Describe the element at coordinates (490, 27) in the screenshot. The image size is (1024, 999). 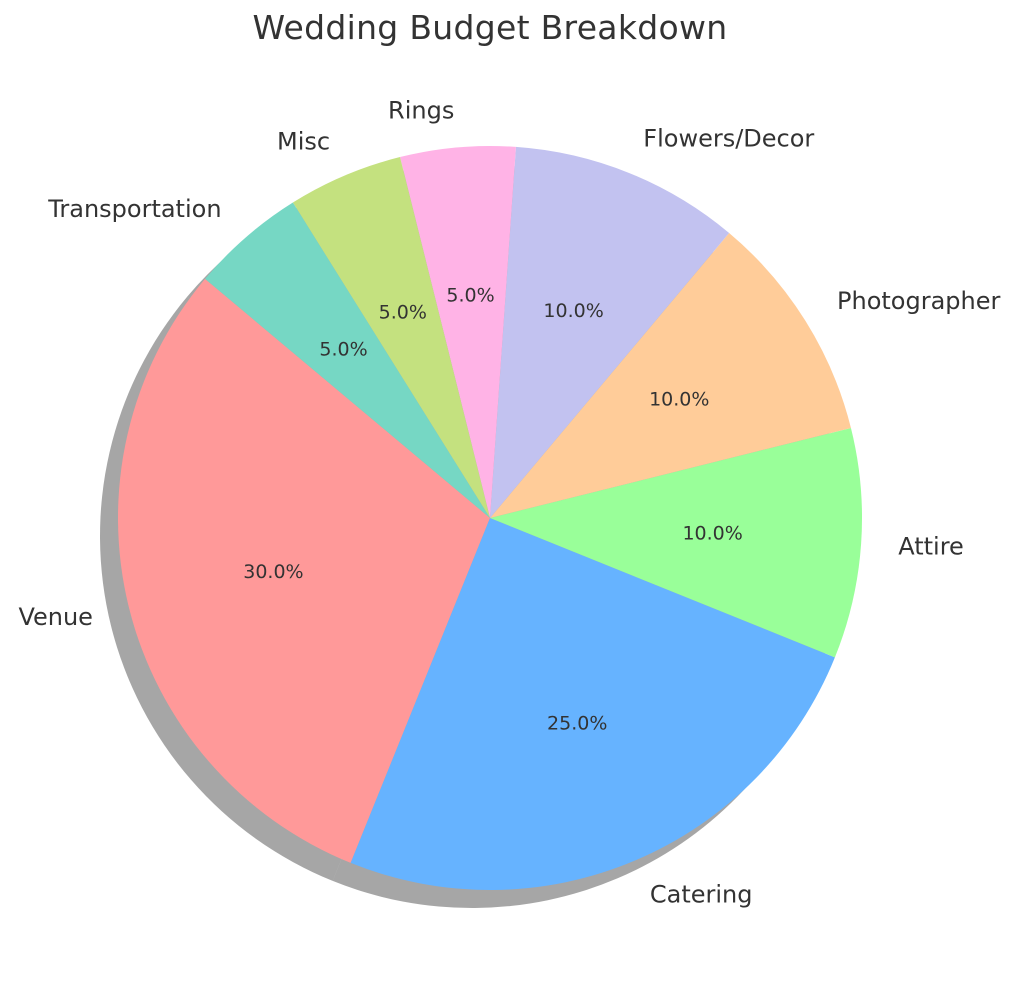
I see `chart-title: Wedding Budget Breakdown` at that location.